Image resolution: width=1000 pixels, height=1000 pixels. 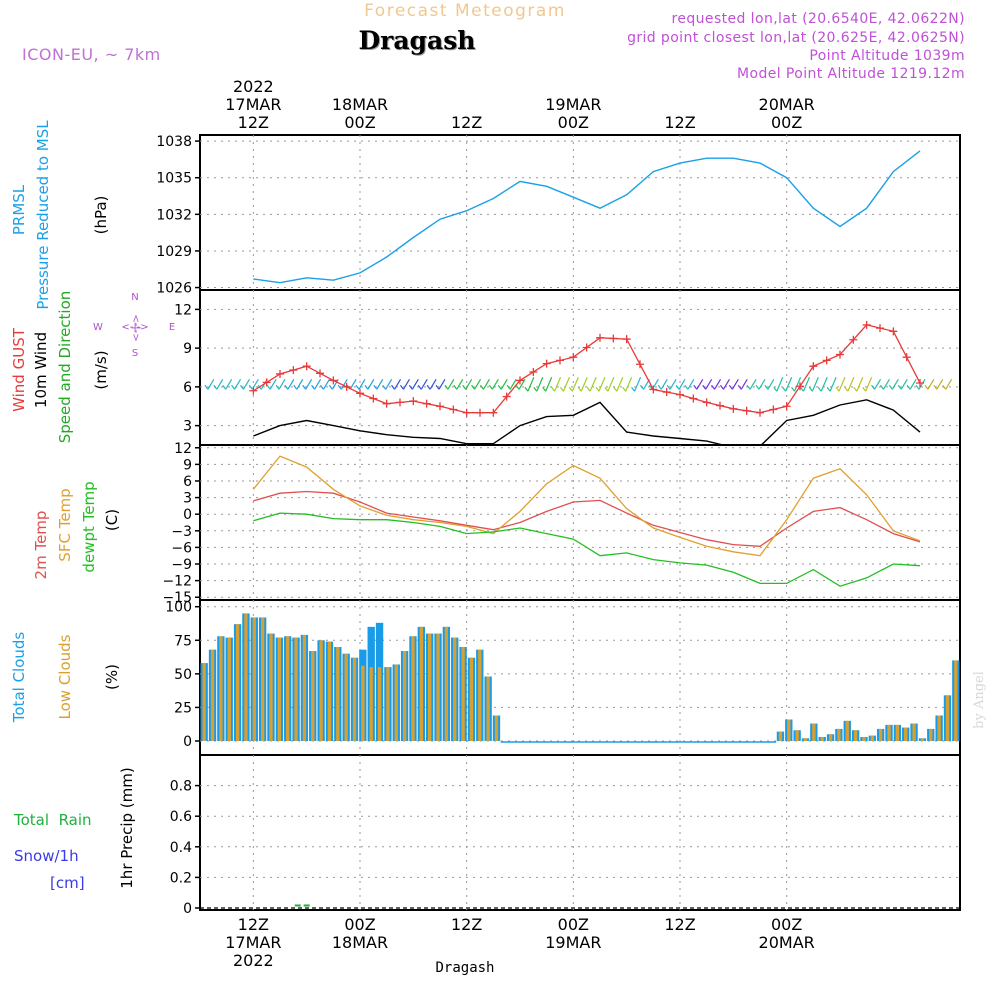 I want to click on y-tick-label: 9, so click(x=187, y=349).